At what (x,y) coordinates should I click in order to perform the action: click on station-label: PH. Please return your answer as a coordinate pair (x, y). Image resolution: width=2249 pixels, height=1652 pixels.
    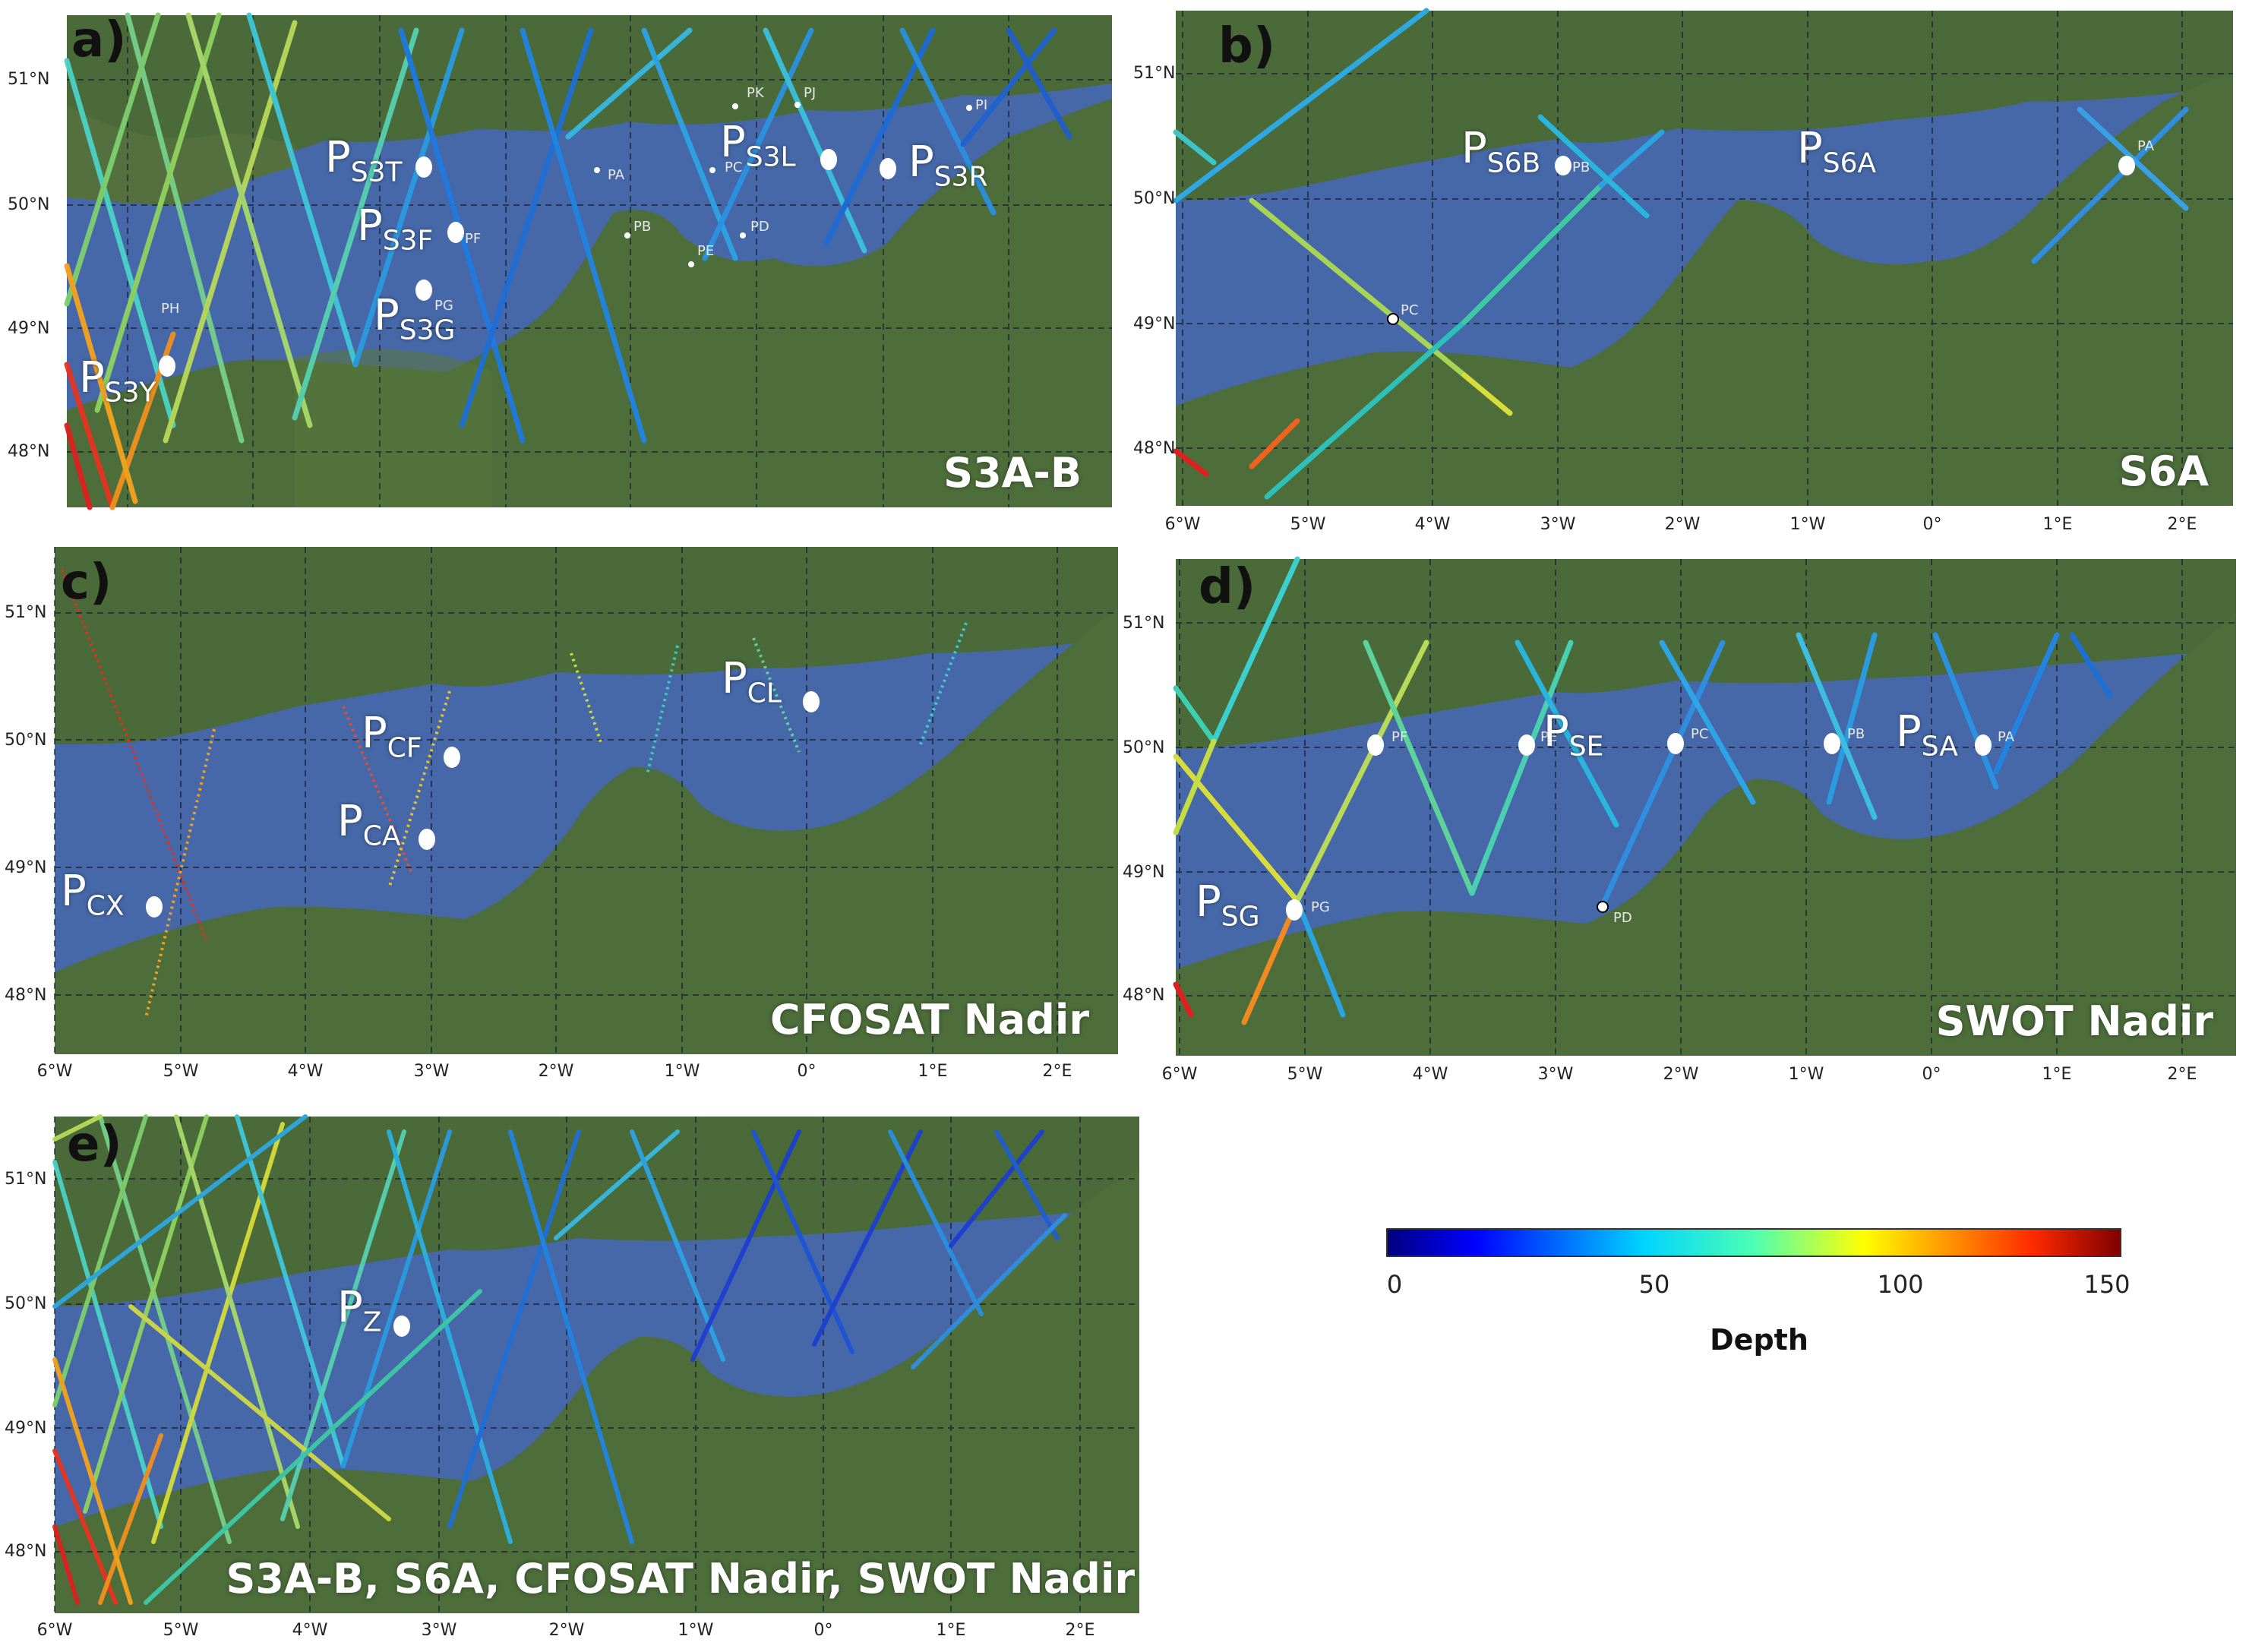
    Looking at the image, I should click on (170, 309).